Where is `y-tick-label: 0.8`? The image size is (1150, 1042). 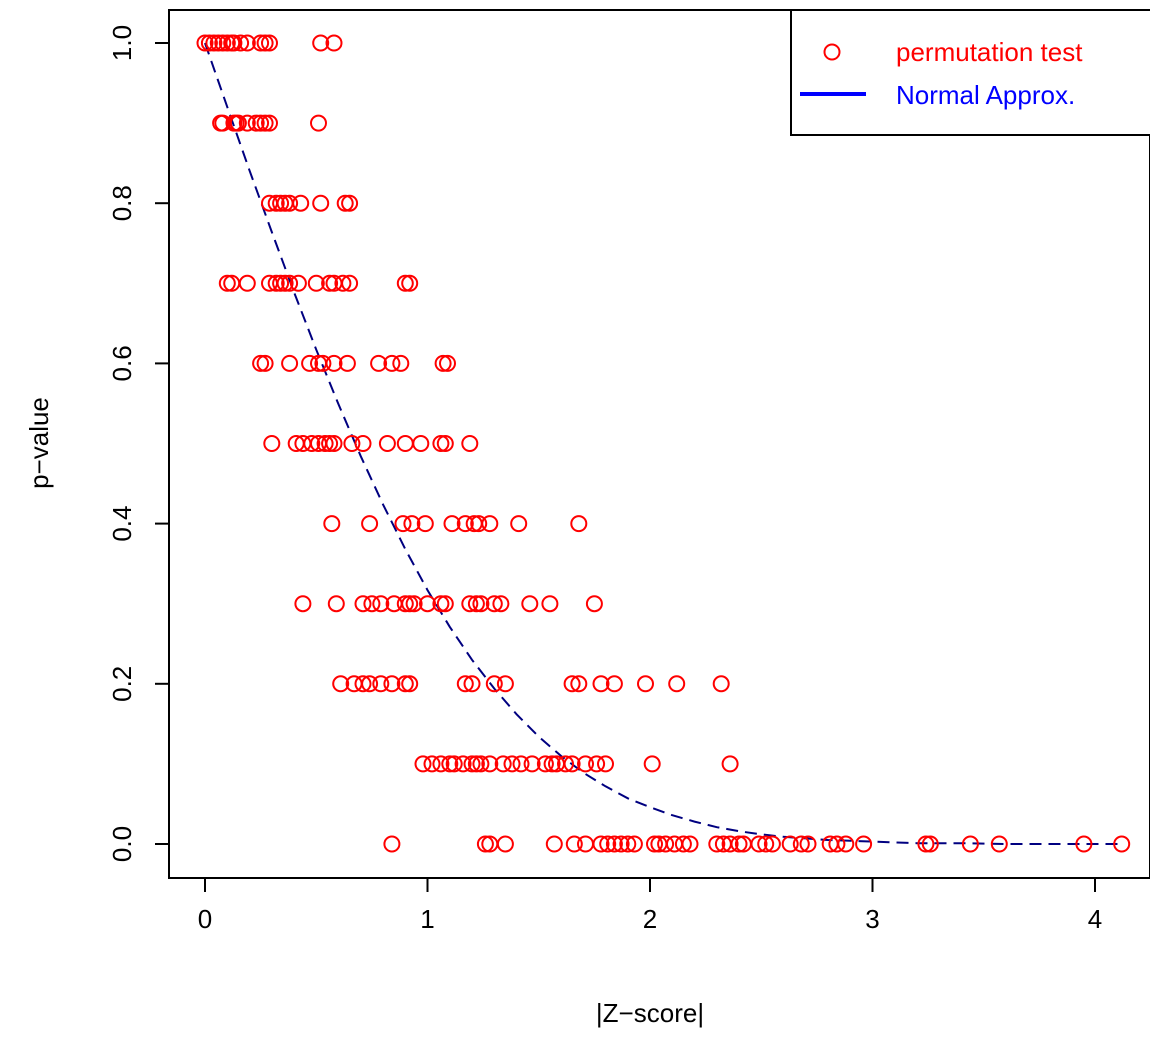 y-tick-label: 0.8 is located at coordinates (122, 203).